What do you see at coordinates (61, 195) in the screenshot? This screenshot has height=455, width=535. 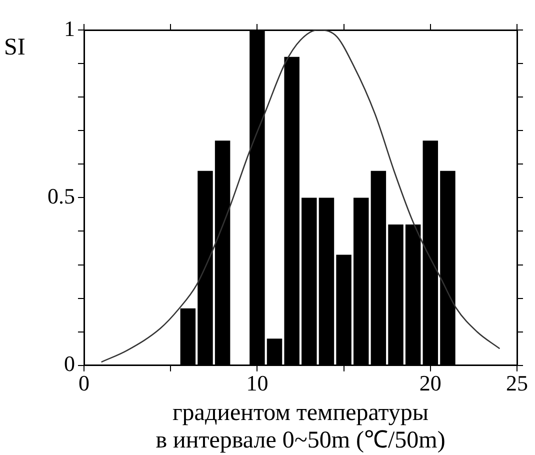 I see `y-tick-label: 0.5` at bounding box center [61, 195].